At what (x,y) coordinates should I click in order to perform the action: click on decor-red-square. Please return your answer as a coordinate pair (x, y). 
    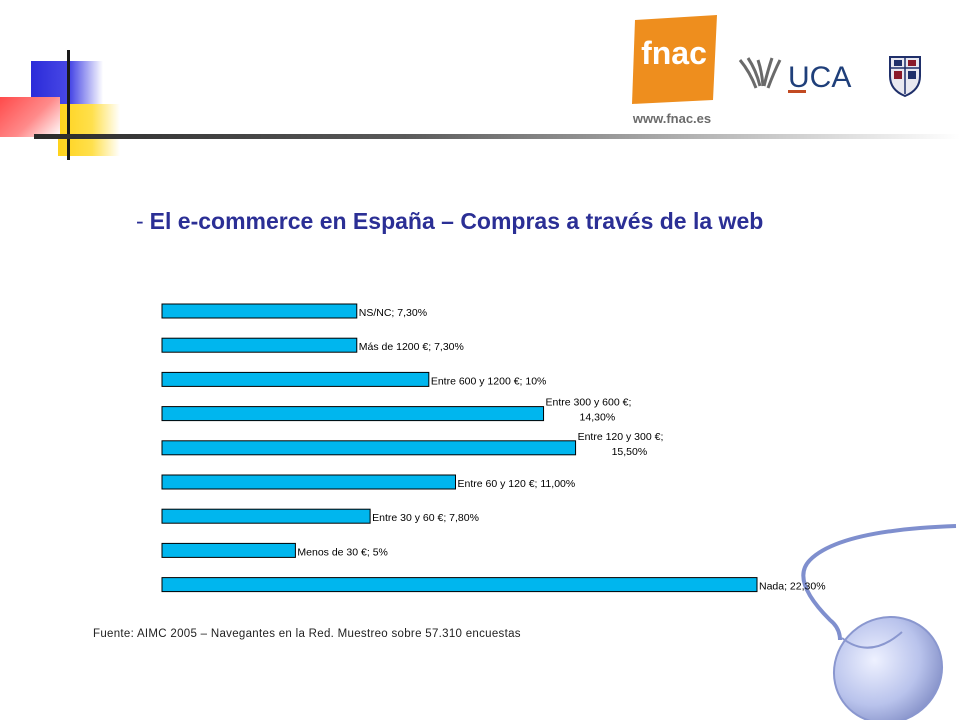
    Looking at the image, I should click on (30, 117).